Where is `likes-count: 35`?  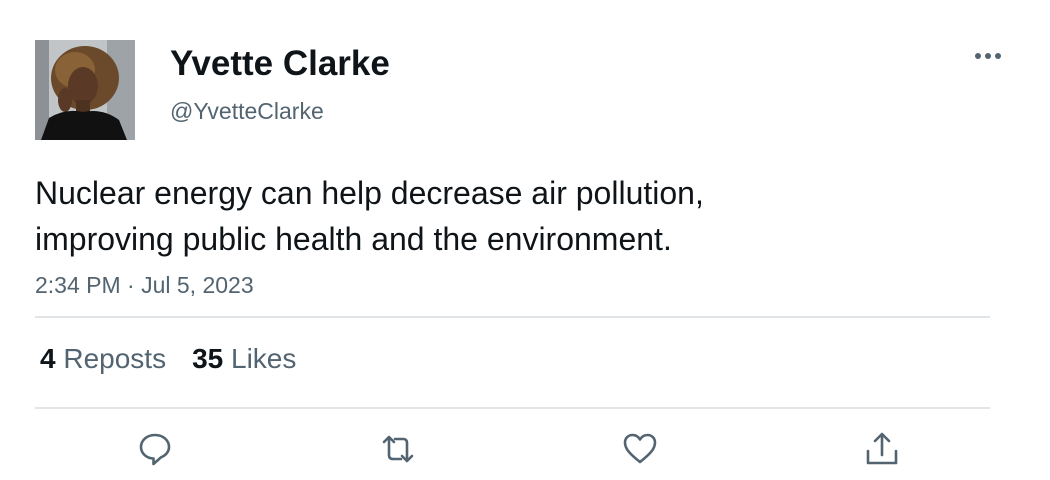 likes-count: 35 is located at coordinates (208, 358).